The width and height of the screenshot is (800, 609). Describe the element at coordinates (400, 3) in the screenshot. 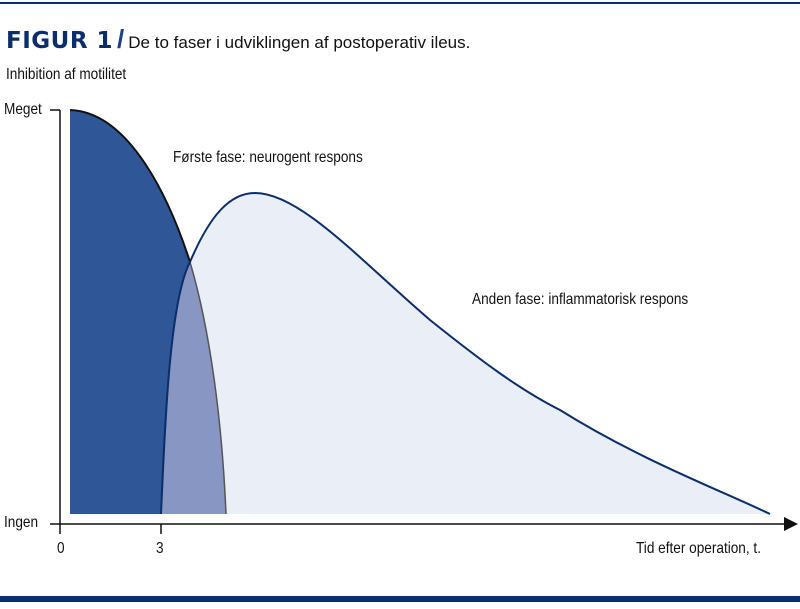

I see `top-rule` at that location.